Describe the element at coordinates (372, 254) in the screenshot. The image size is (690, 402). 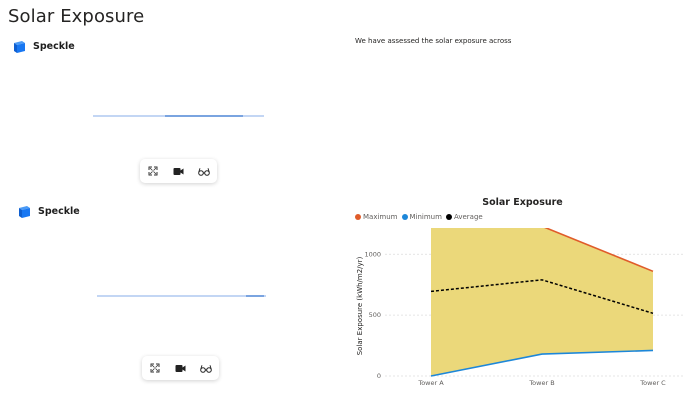
I see `y-tick-label: 1000` at that location.